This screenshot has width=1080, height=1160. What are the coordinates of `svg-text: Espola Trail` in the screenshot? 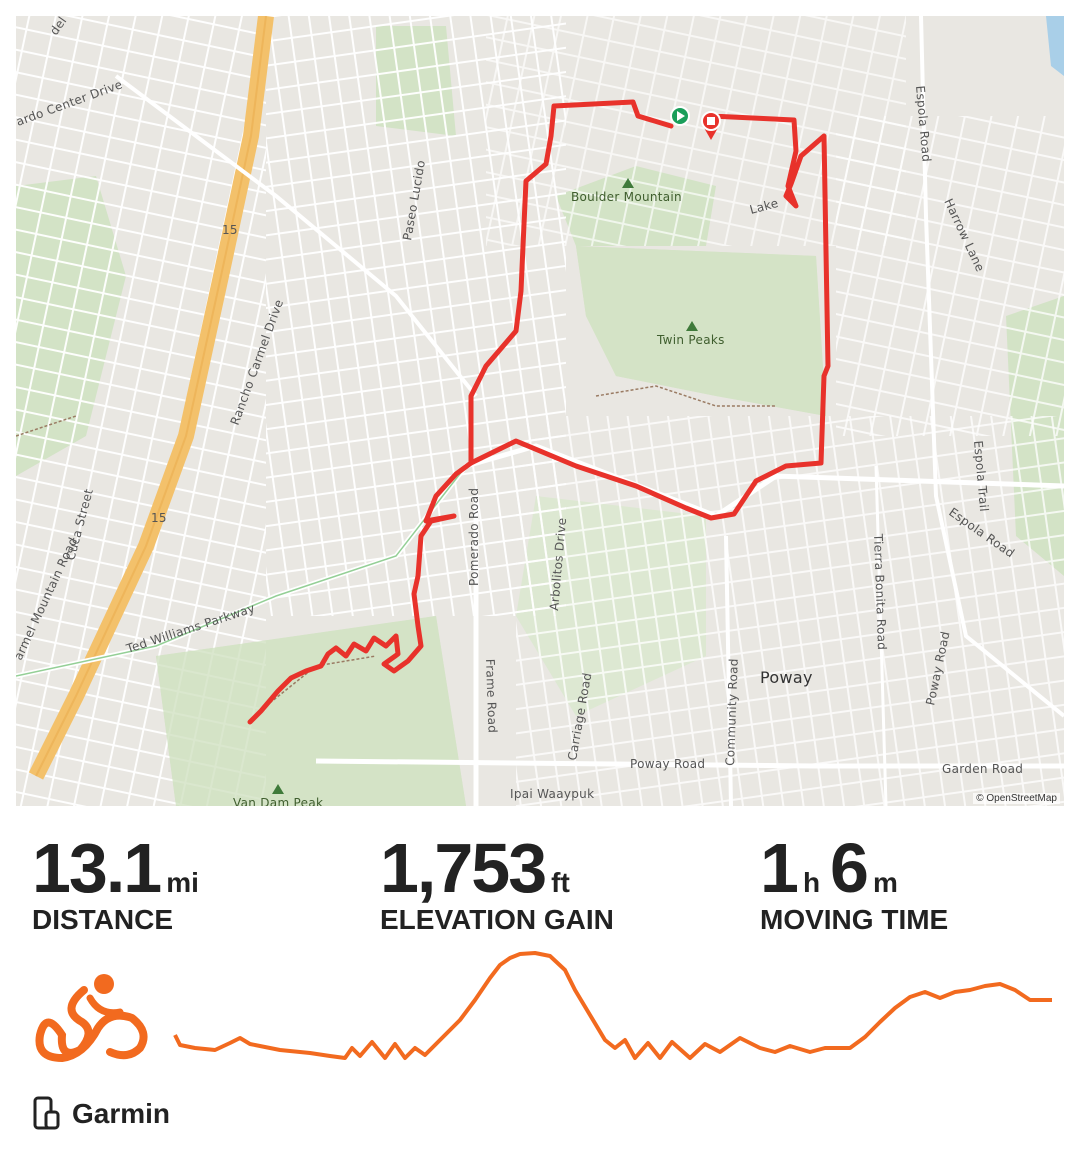 It's located at (981, 476).